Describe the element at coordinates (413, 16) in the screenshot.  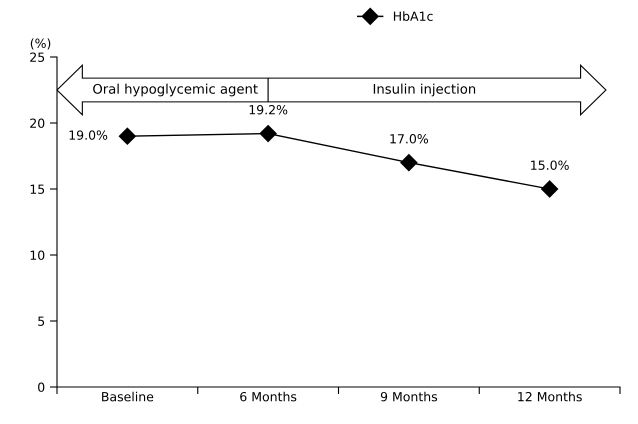
I see `legend-label: HbA1c` at that location.